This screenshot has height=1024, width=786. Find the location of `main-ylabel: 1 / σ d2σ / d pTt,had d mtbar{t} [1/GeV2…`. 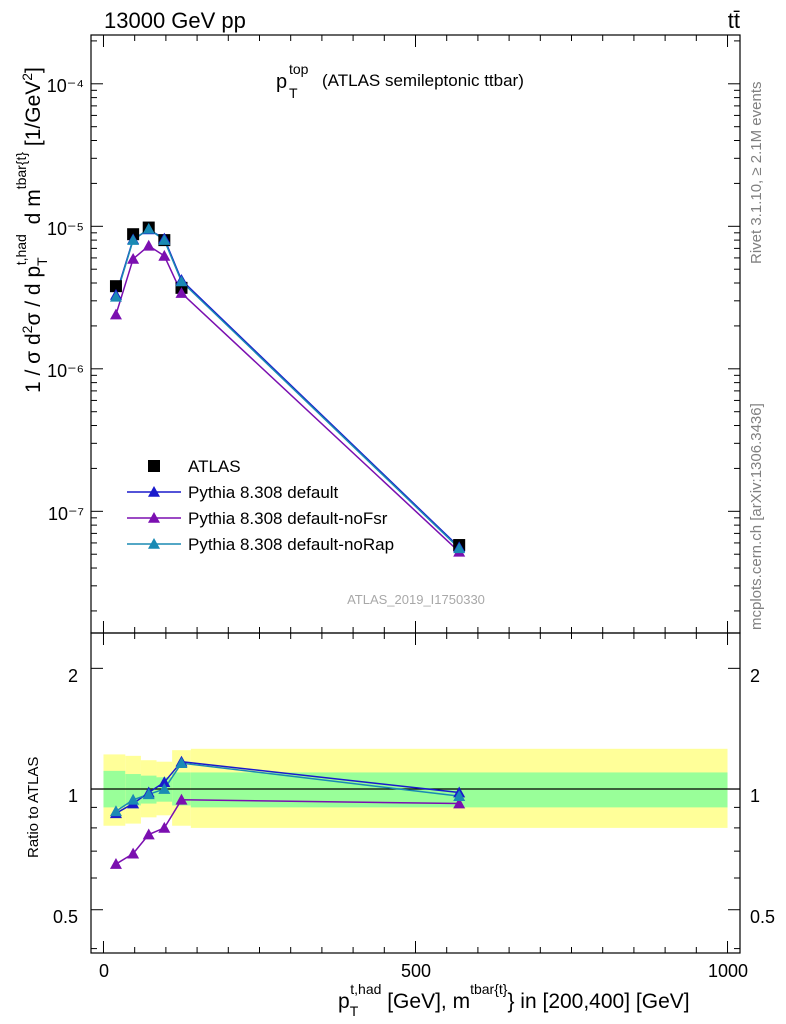

main-ylabel: 1 / σ d2σ / d pTt,had d mtbar{t} [1/GeV2… is located at coordinates (31, 230).